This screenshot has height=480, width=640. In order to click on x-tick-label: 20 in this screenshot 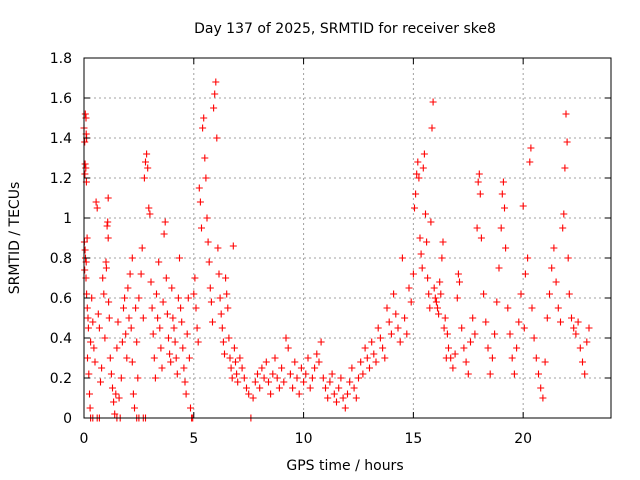, I will do `click(523, 439)`.